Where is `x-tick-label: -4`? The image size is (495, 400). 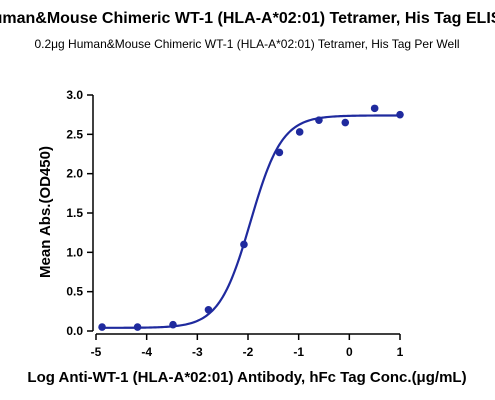
x-tick-label: -4 is located at coordinates (146, 352).